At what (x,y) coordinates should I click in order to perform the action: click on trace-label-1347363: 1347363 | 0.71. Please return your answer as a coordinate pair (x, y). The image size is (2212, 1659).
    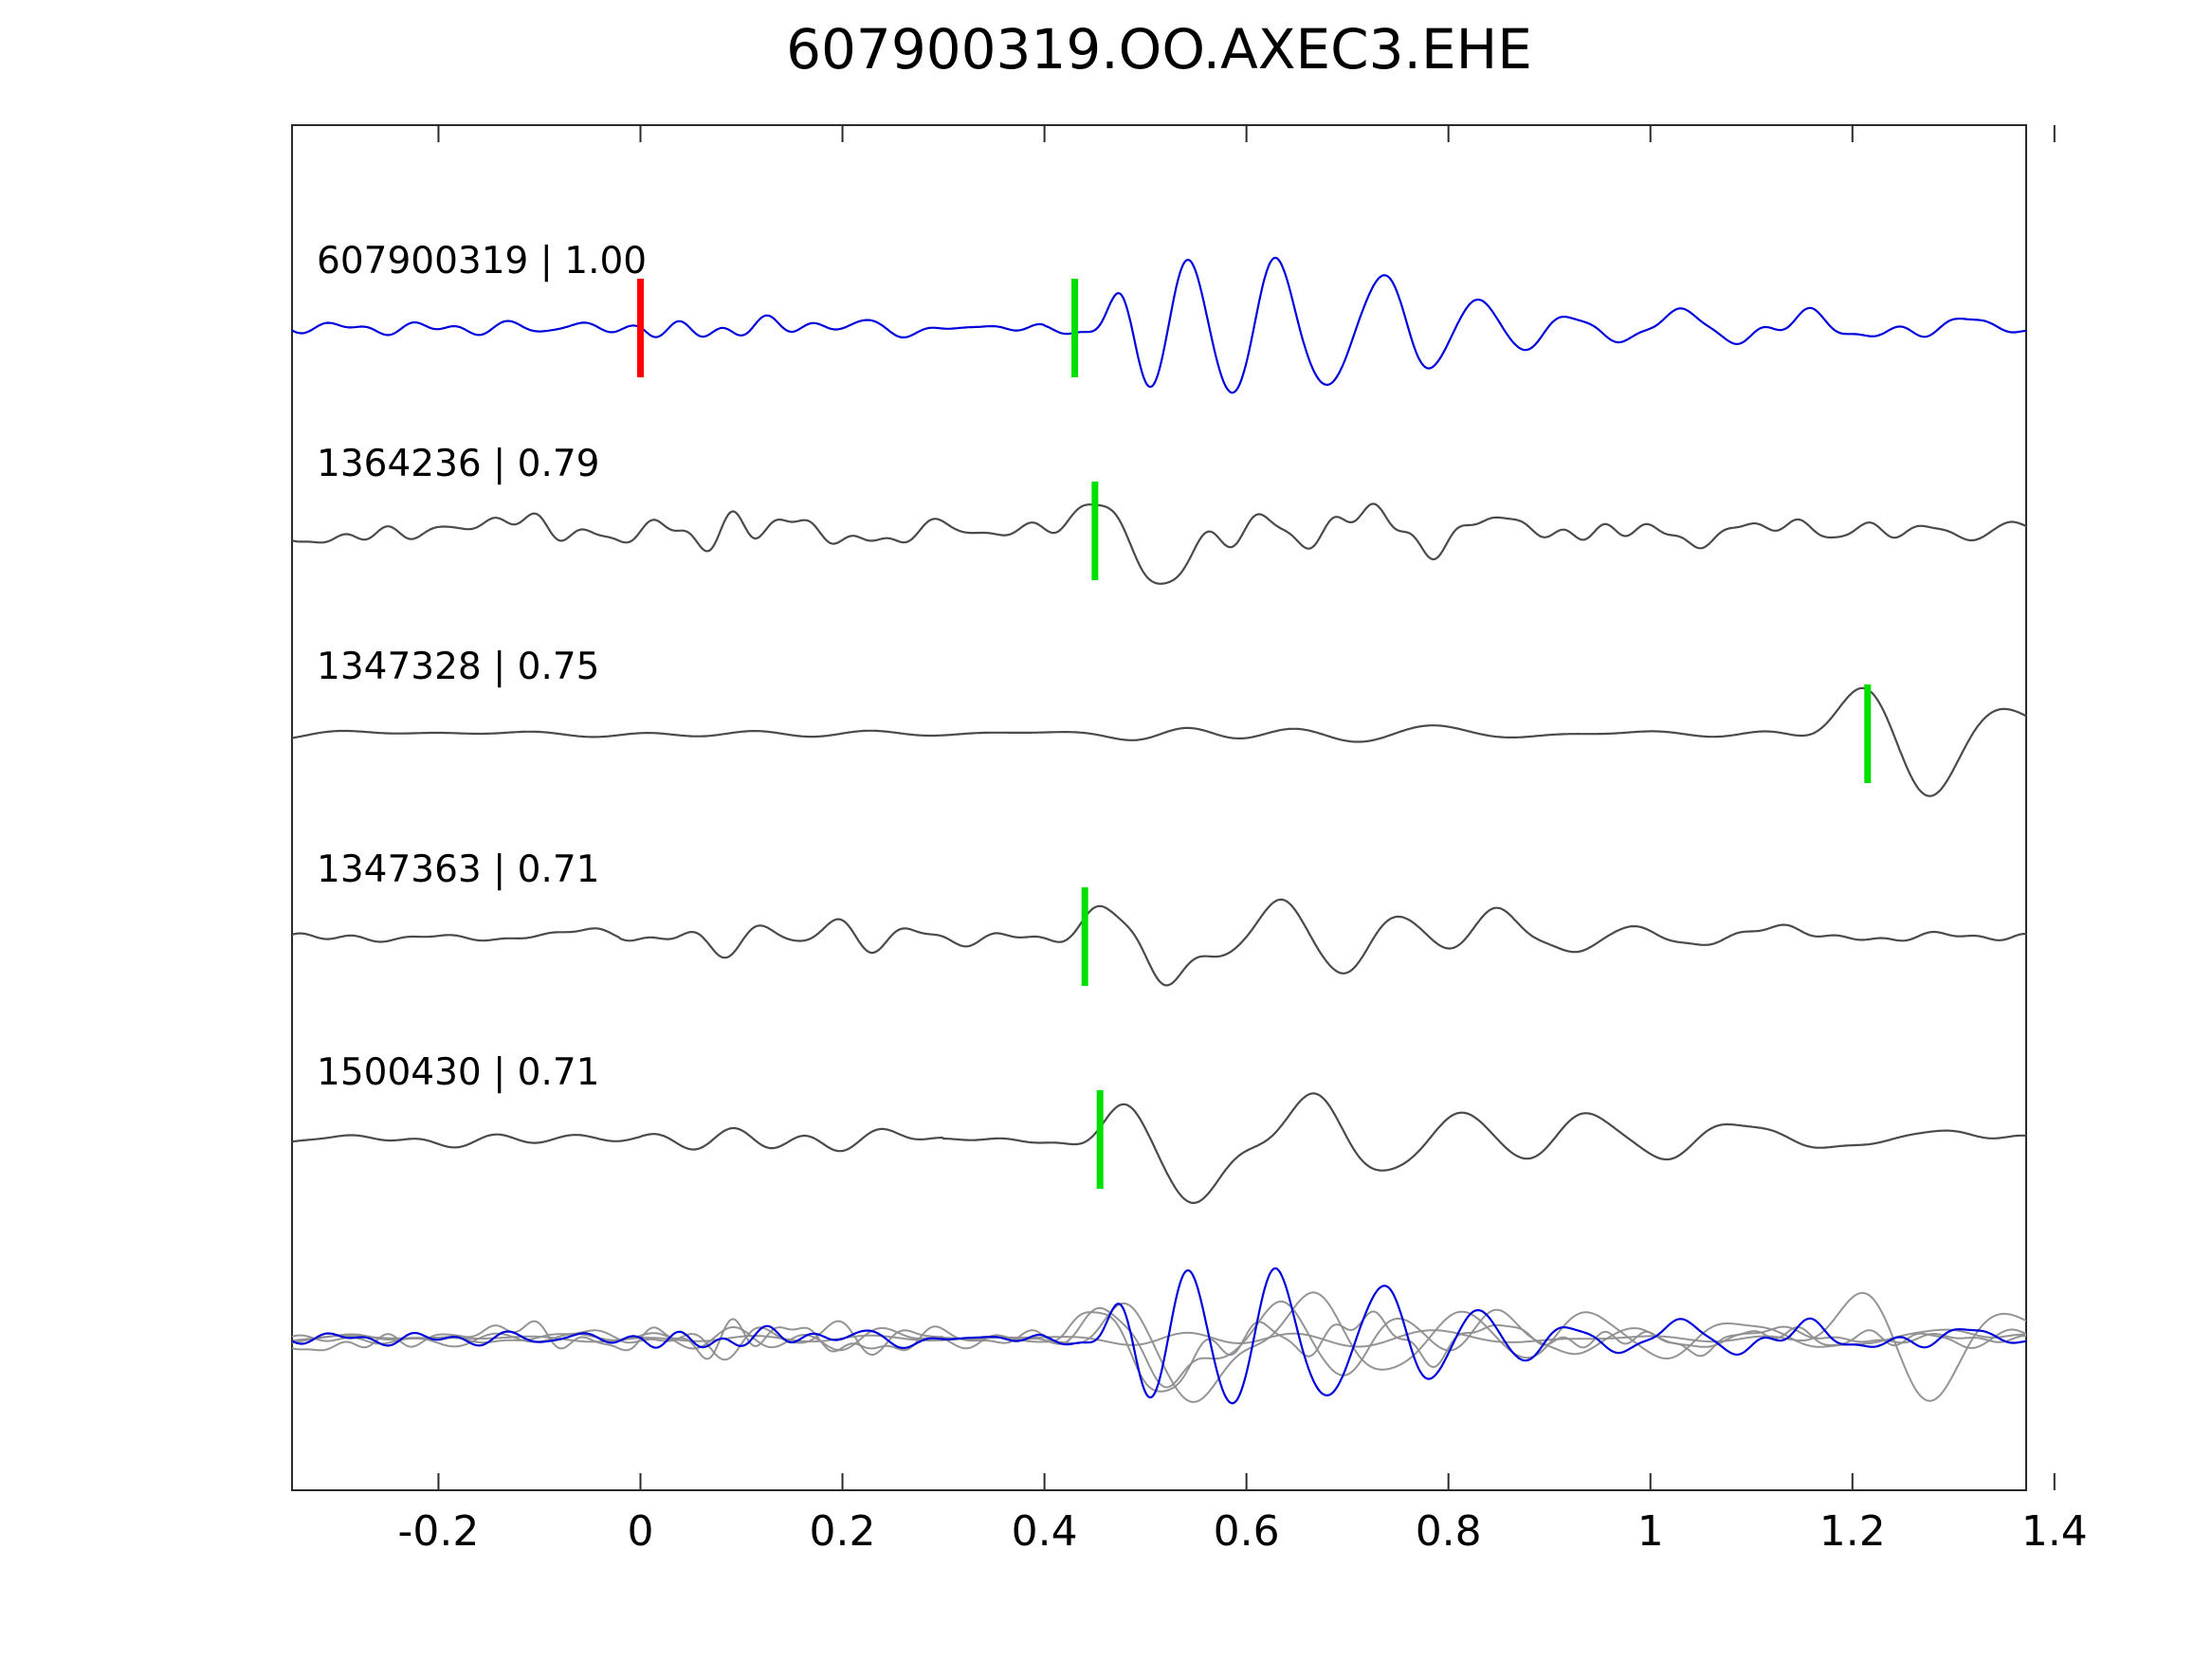
    Looking at the image, I should click on (458, 869).